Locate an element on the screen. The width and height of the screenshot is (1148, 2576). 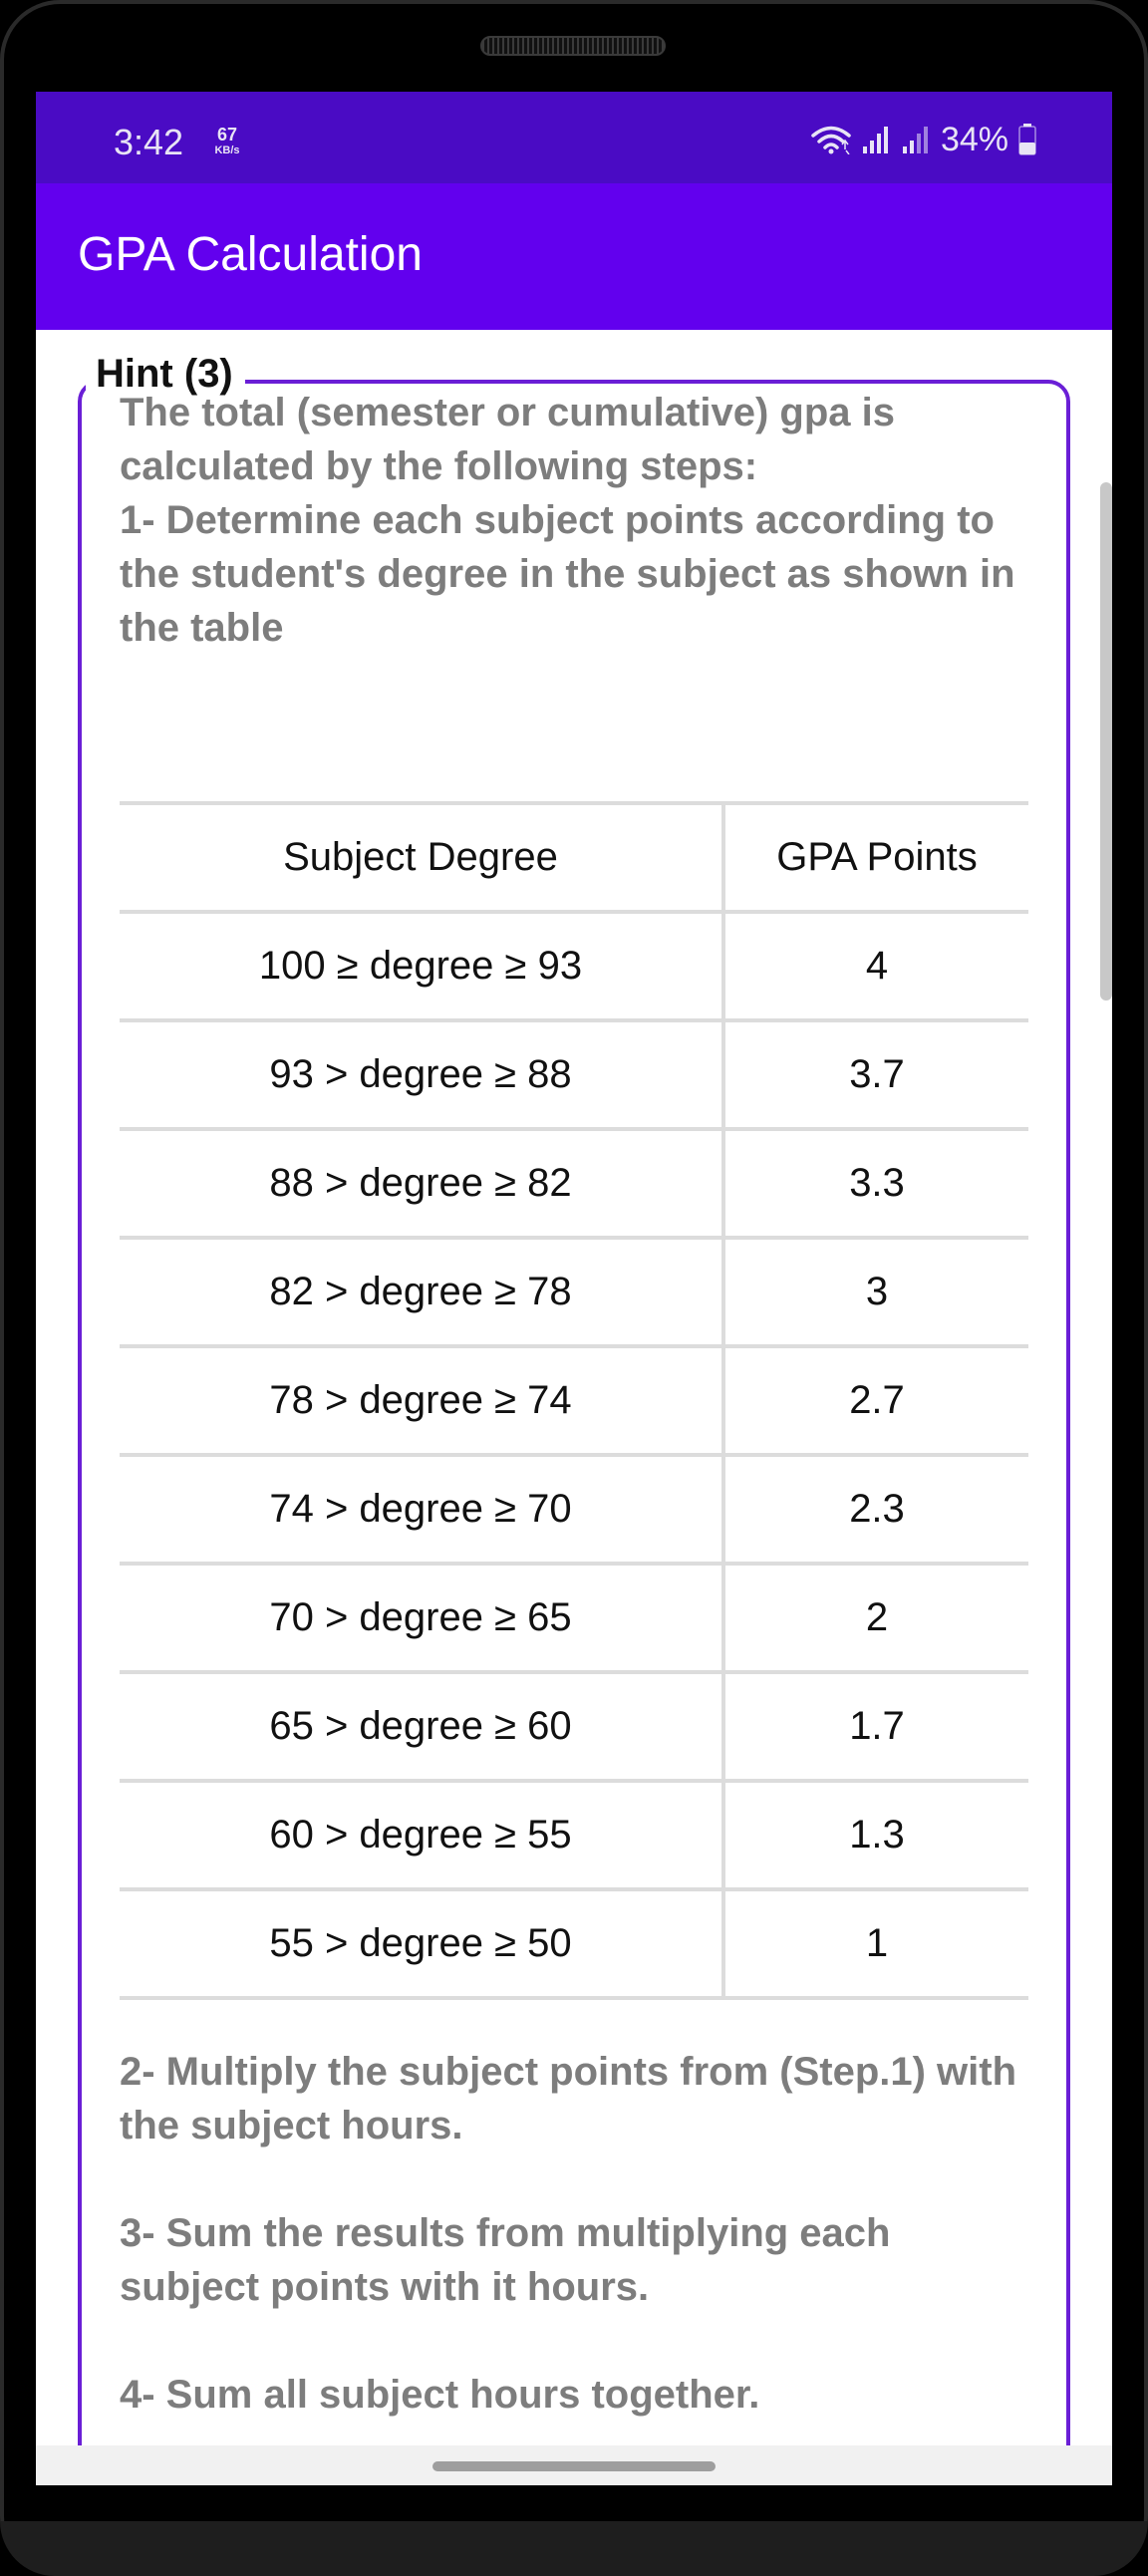
table-row: 55 > degree ≥ 50 1 is located at coordinates (574, 1943).